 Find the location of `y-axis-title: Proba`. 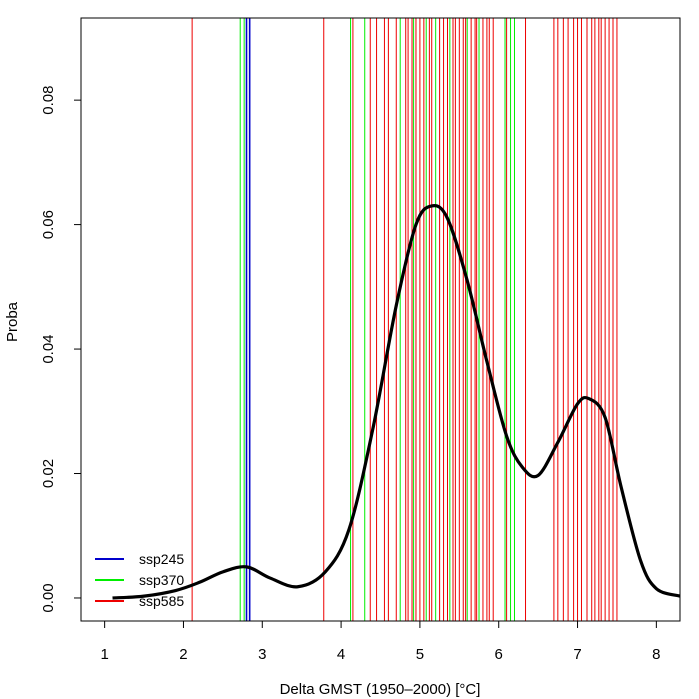

y-axis-title: Proba is located at coordinates (12, 321).